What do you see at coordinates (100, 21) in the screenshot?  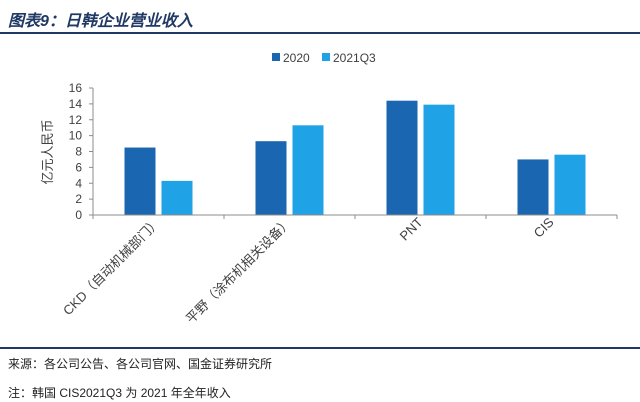 I see `figure-title: 图表9：日韩企业营业收入` at bounding box center [100, 21].